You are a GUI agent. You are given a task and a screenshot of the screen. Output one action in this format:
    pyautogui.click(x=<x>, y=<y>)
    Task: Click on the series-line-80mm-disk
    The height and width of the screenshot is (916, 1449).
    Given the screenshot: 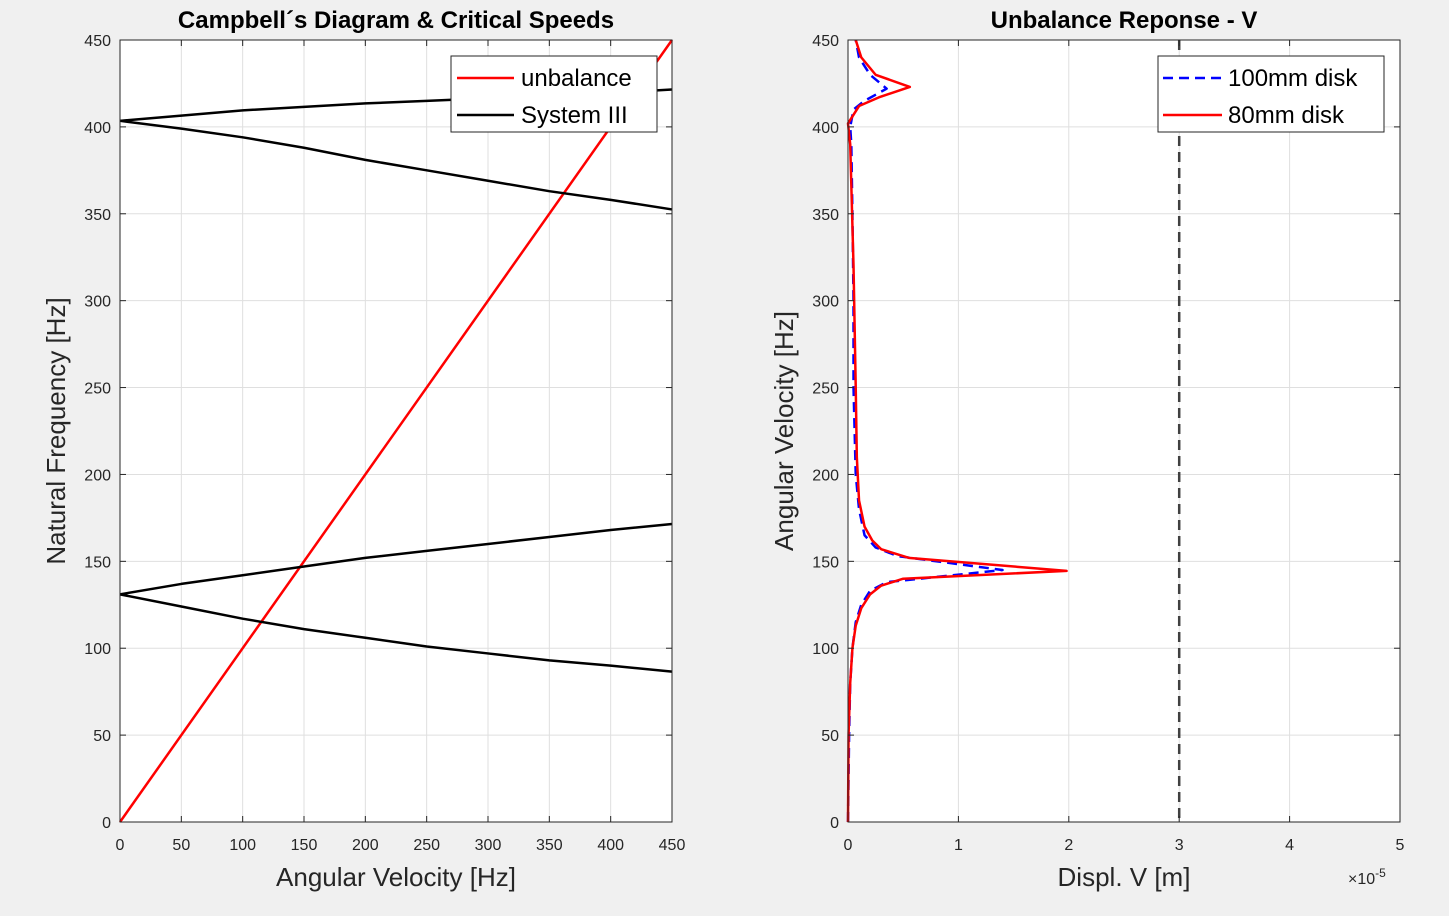 What is the action you would take?
    pyautogui.click(x=957, y=431)
    